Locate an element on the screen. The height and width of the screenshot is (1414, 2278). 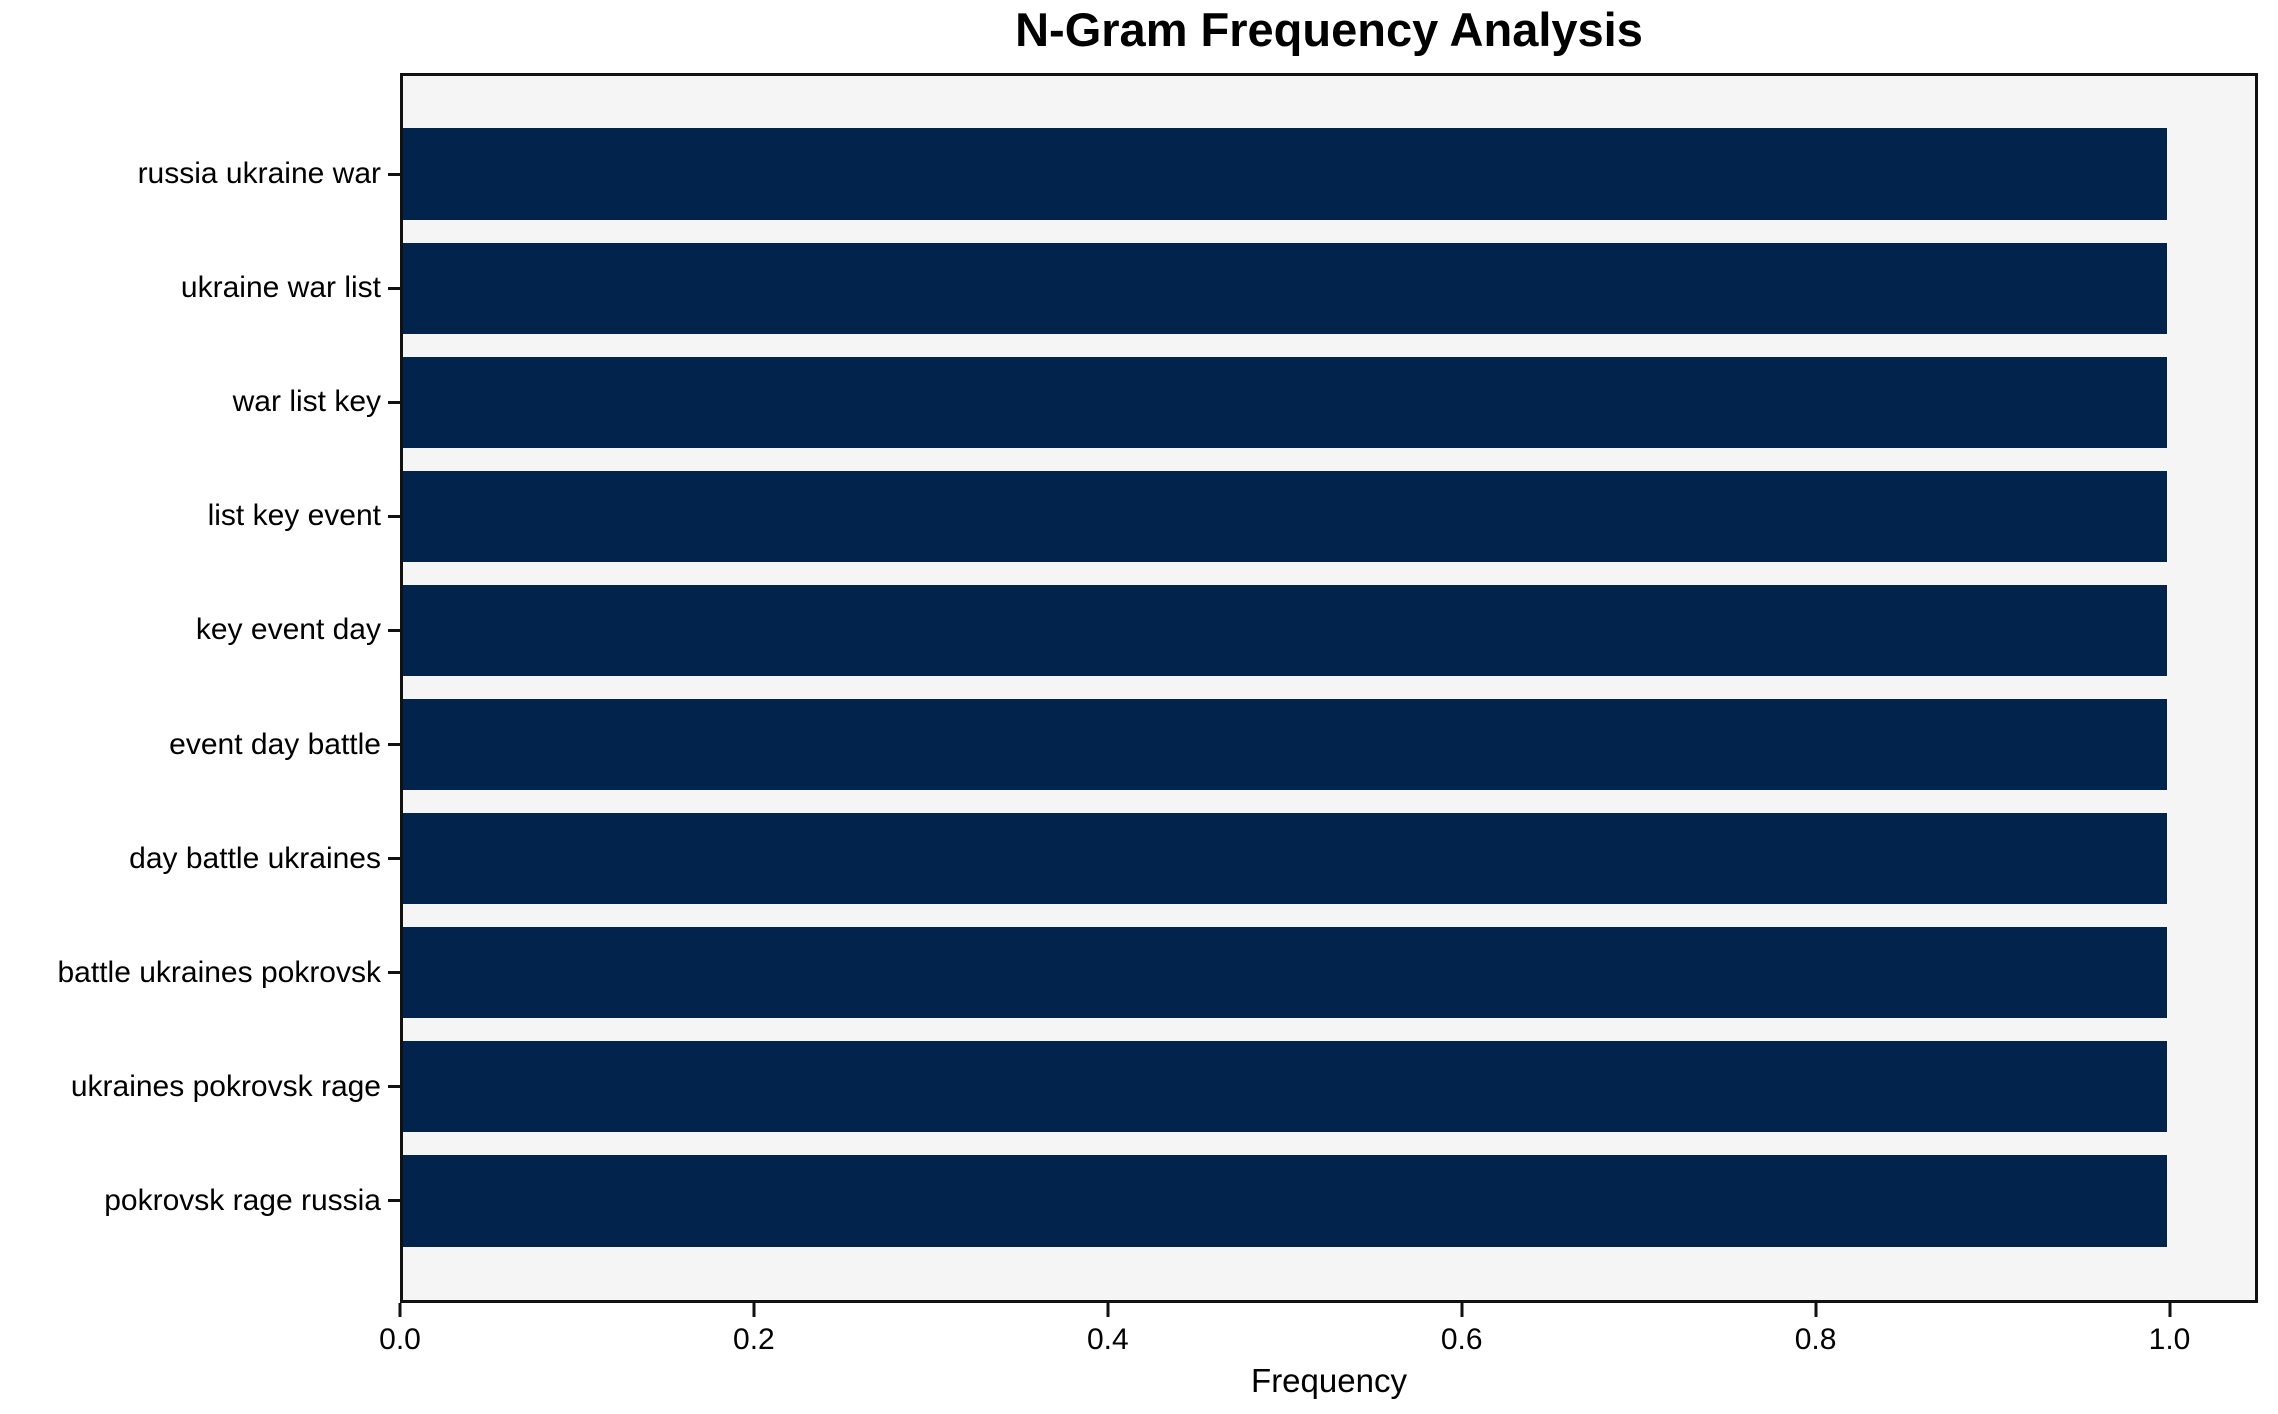
y-tick-row: ukraines pokrovsk rage is located at coordinates (200, 1087).